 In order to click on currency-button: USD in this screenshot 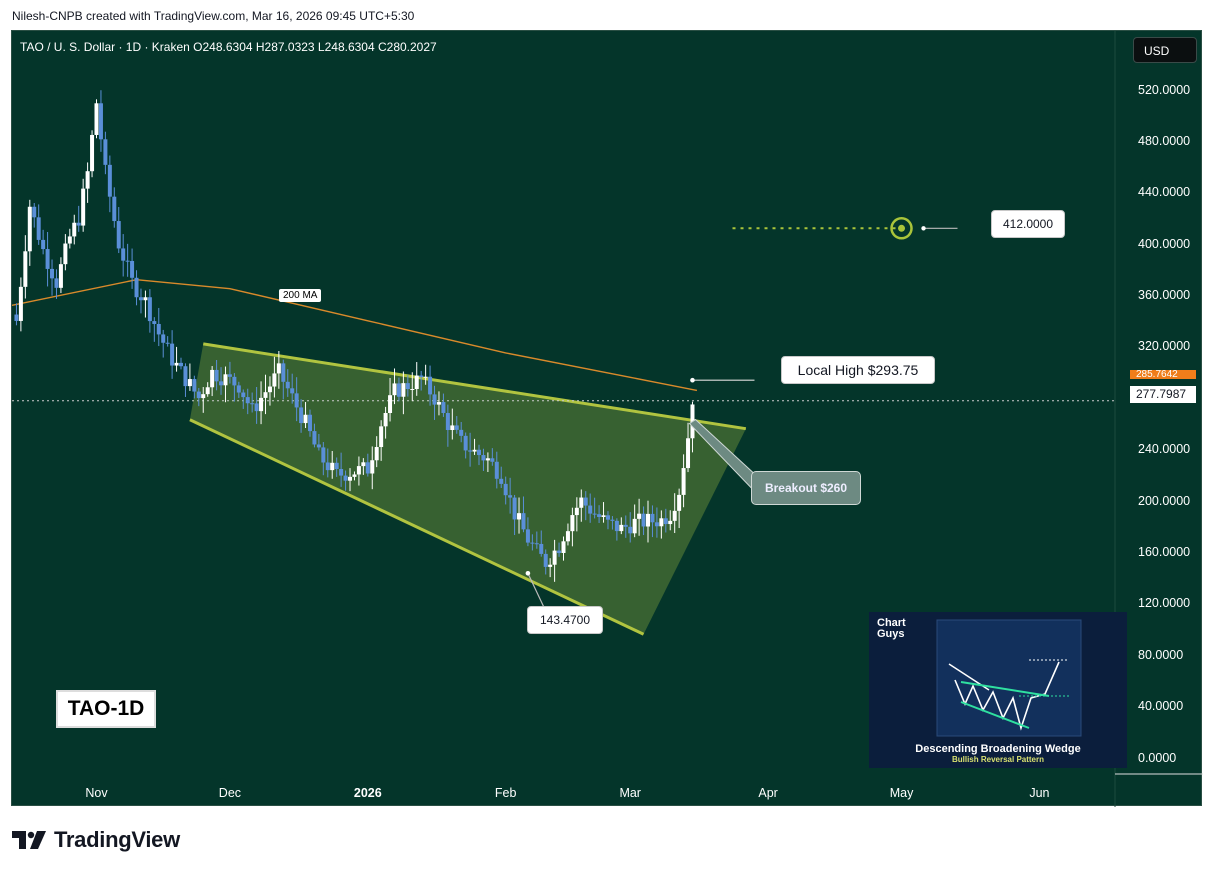, I will do `click(1165, 50)`.